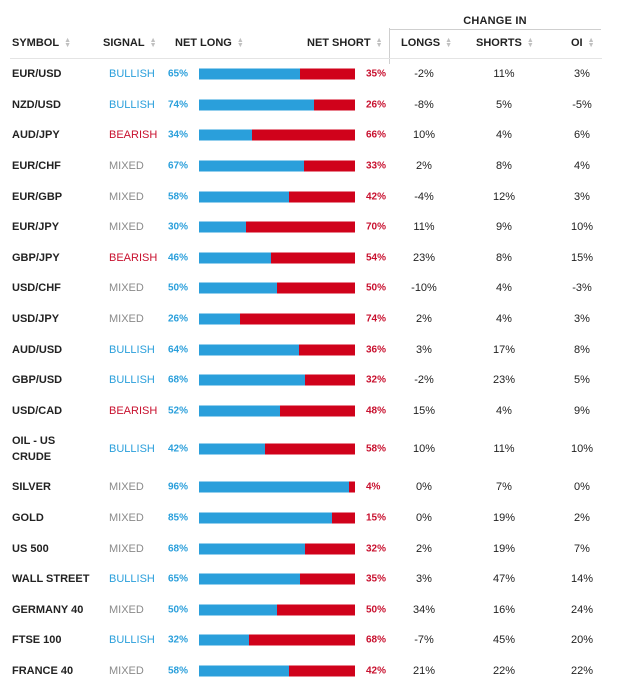 This screenshot has height=688, width=622. Describe the element at coordinates (306, 135) in the screenshot. I see `table-row: AUD/JPY BEARISH 34% 66% 10% 4% 6%` at that location.